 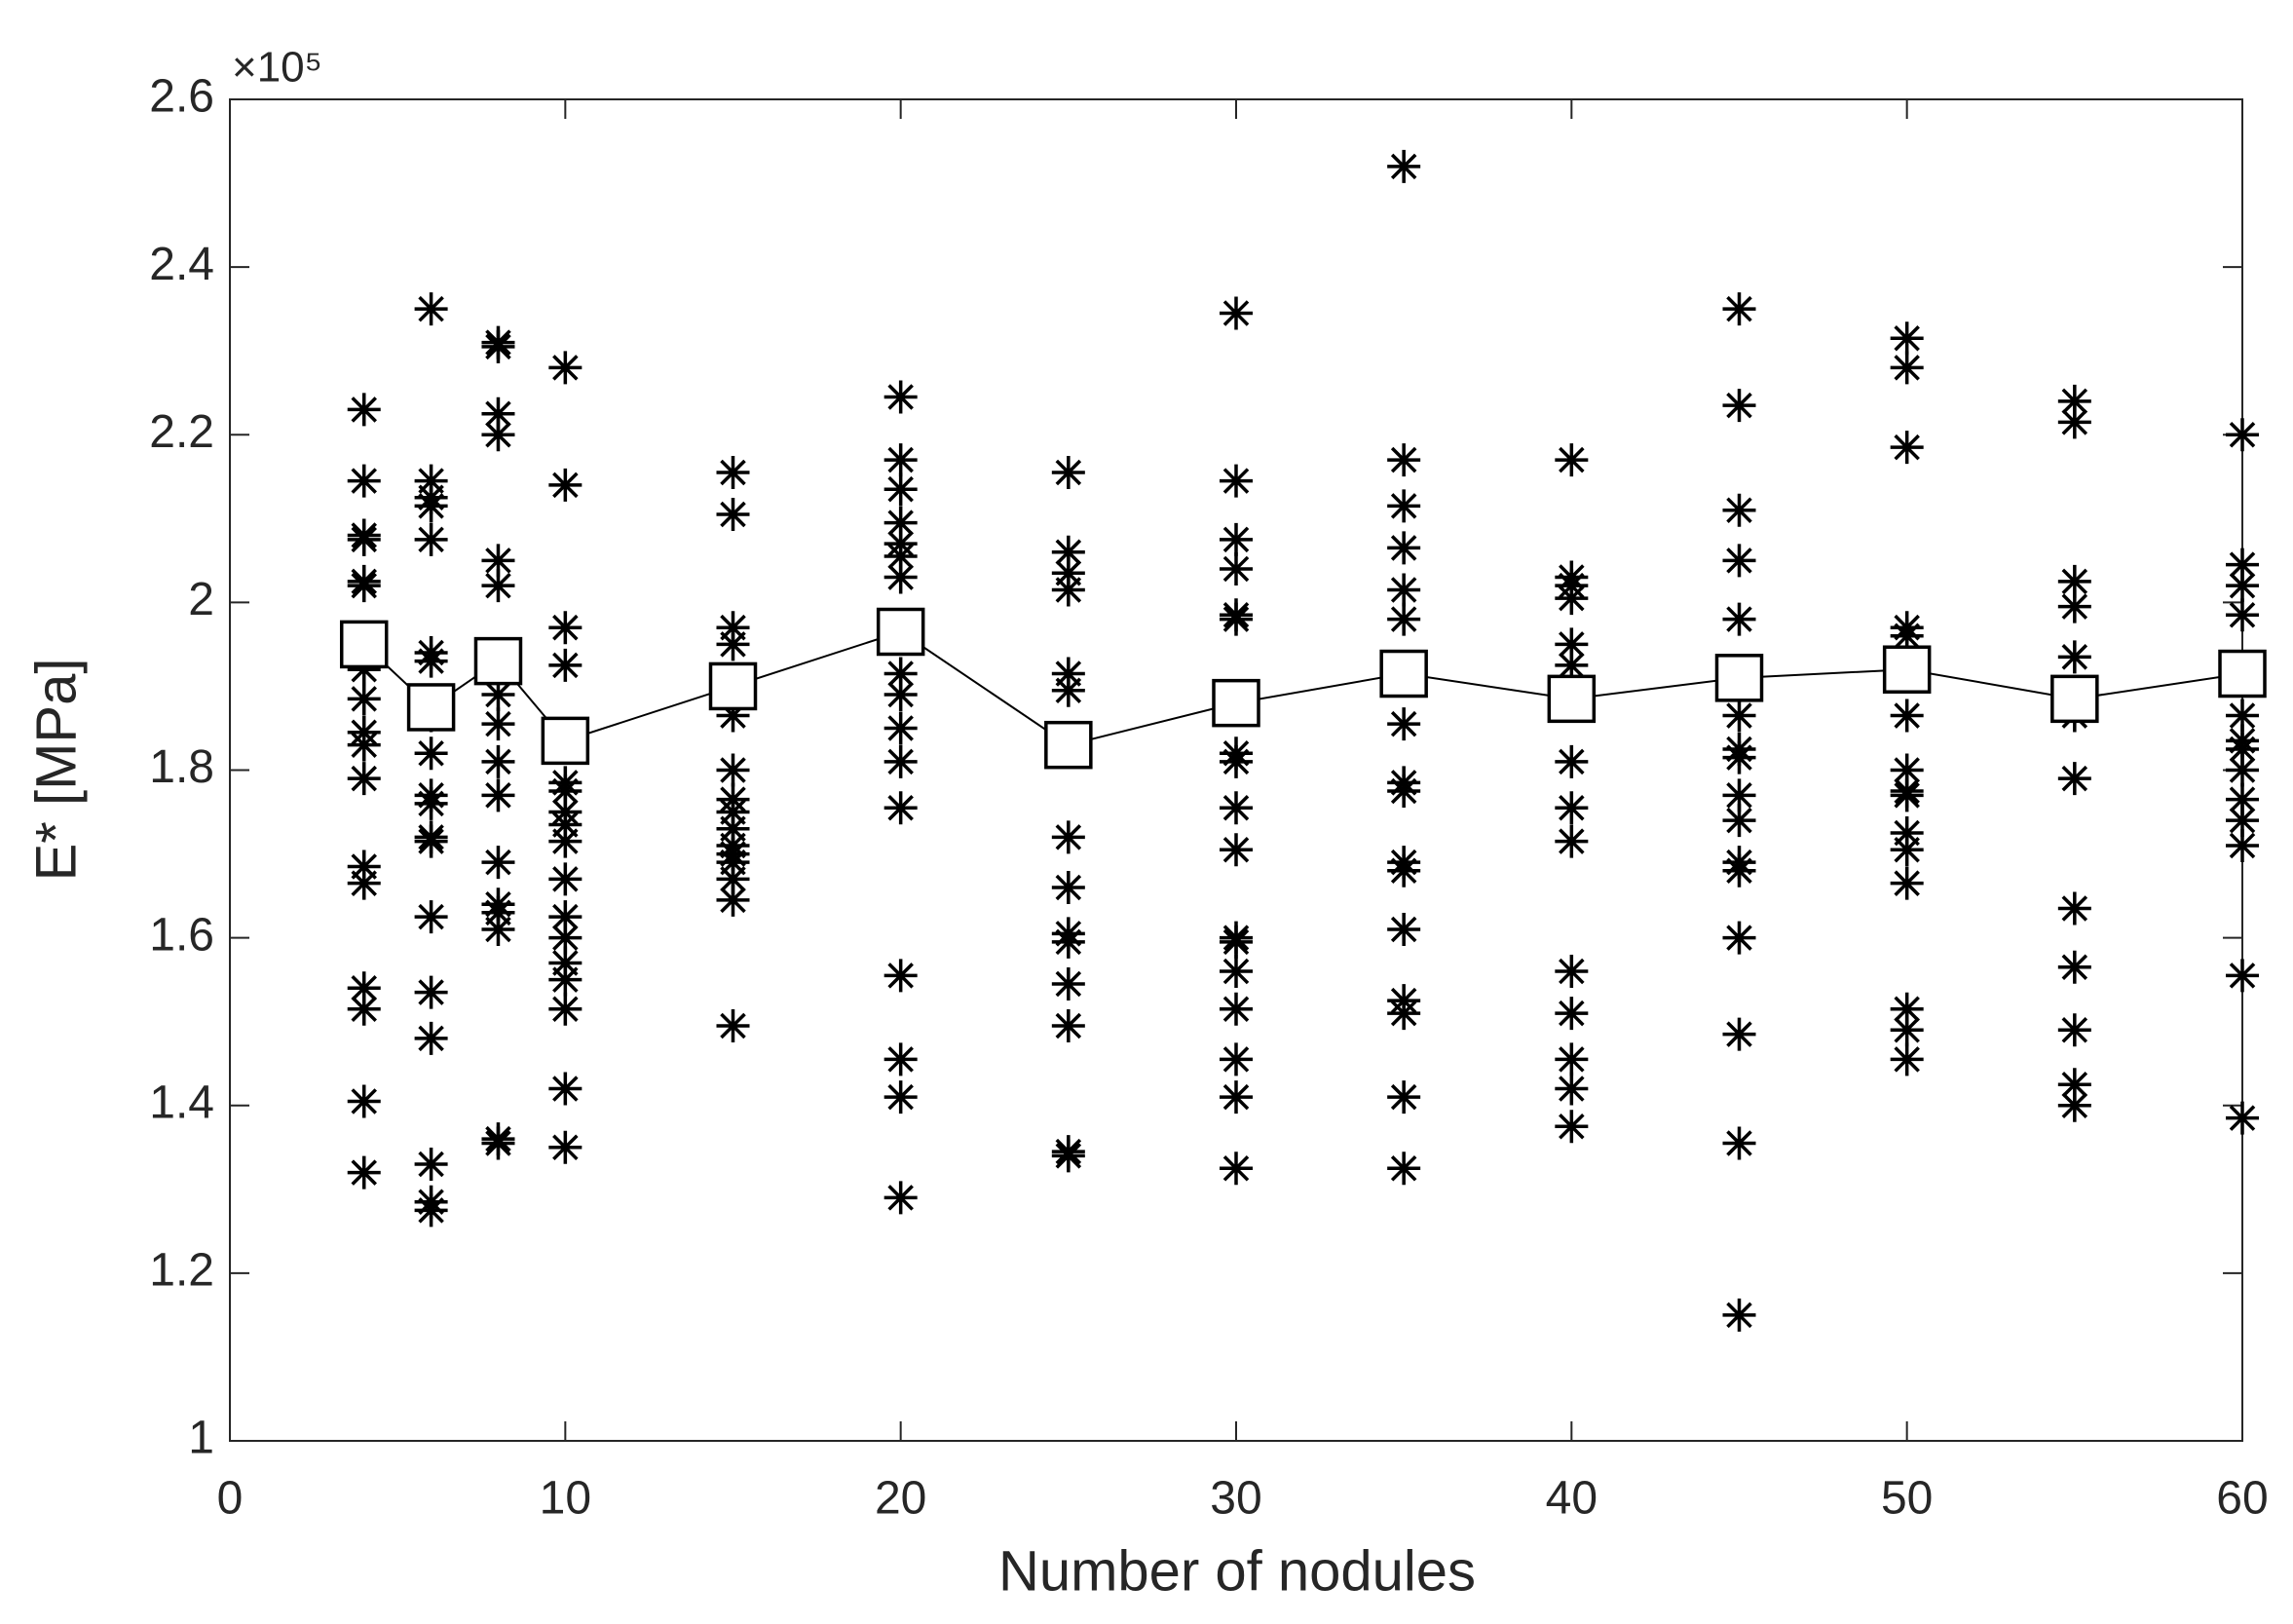 What do you see at coordinates (181, 1271) in the screenshot?
I see `y-tick-label: 1.2` at bounding box center [181, 1271].